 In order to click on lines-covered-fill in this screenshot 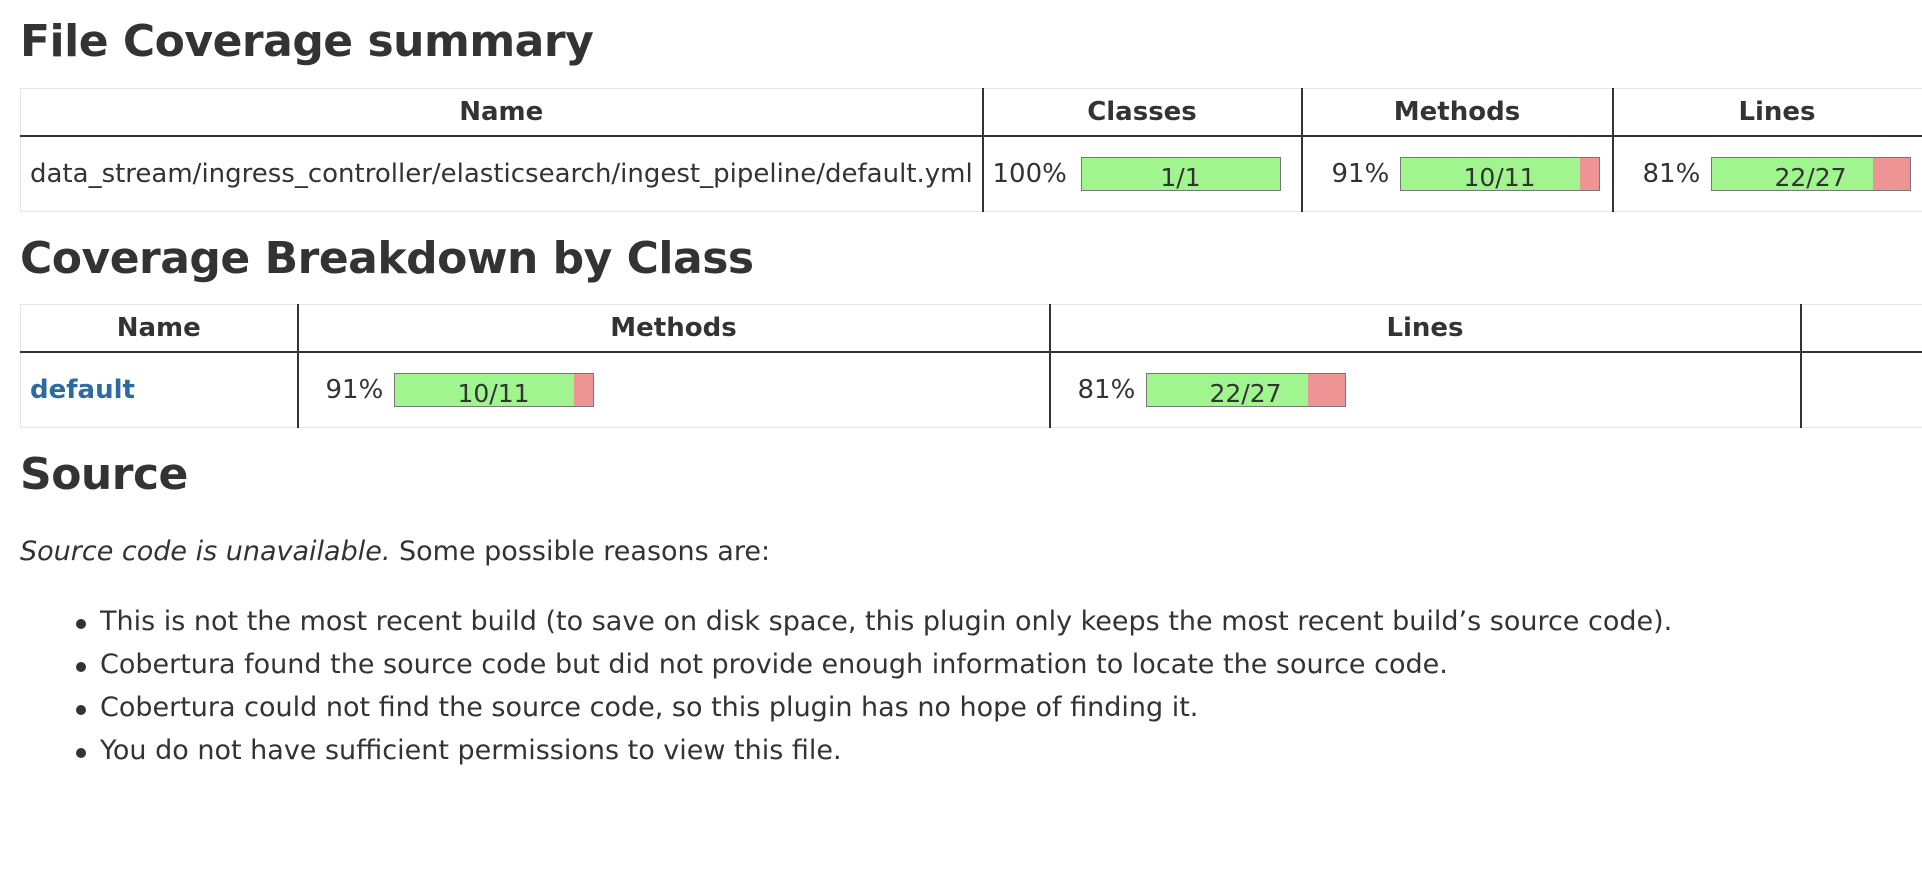, I will do `click(1792, 174)`.